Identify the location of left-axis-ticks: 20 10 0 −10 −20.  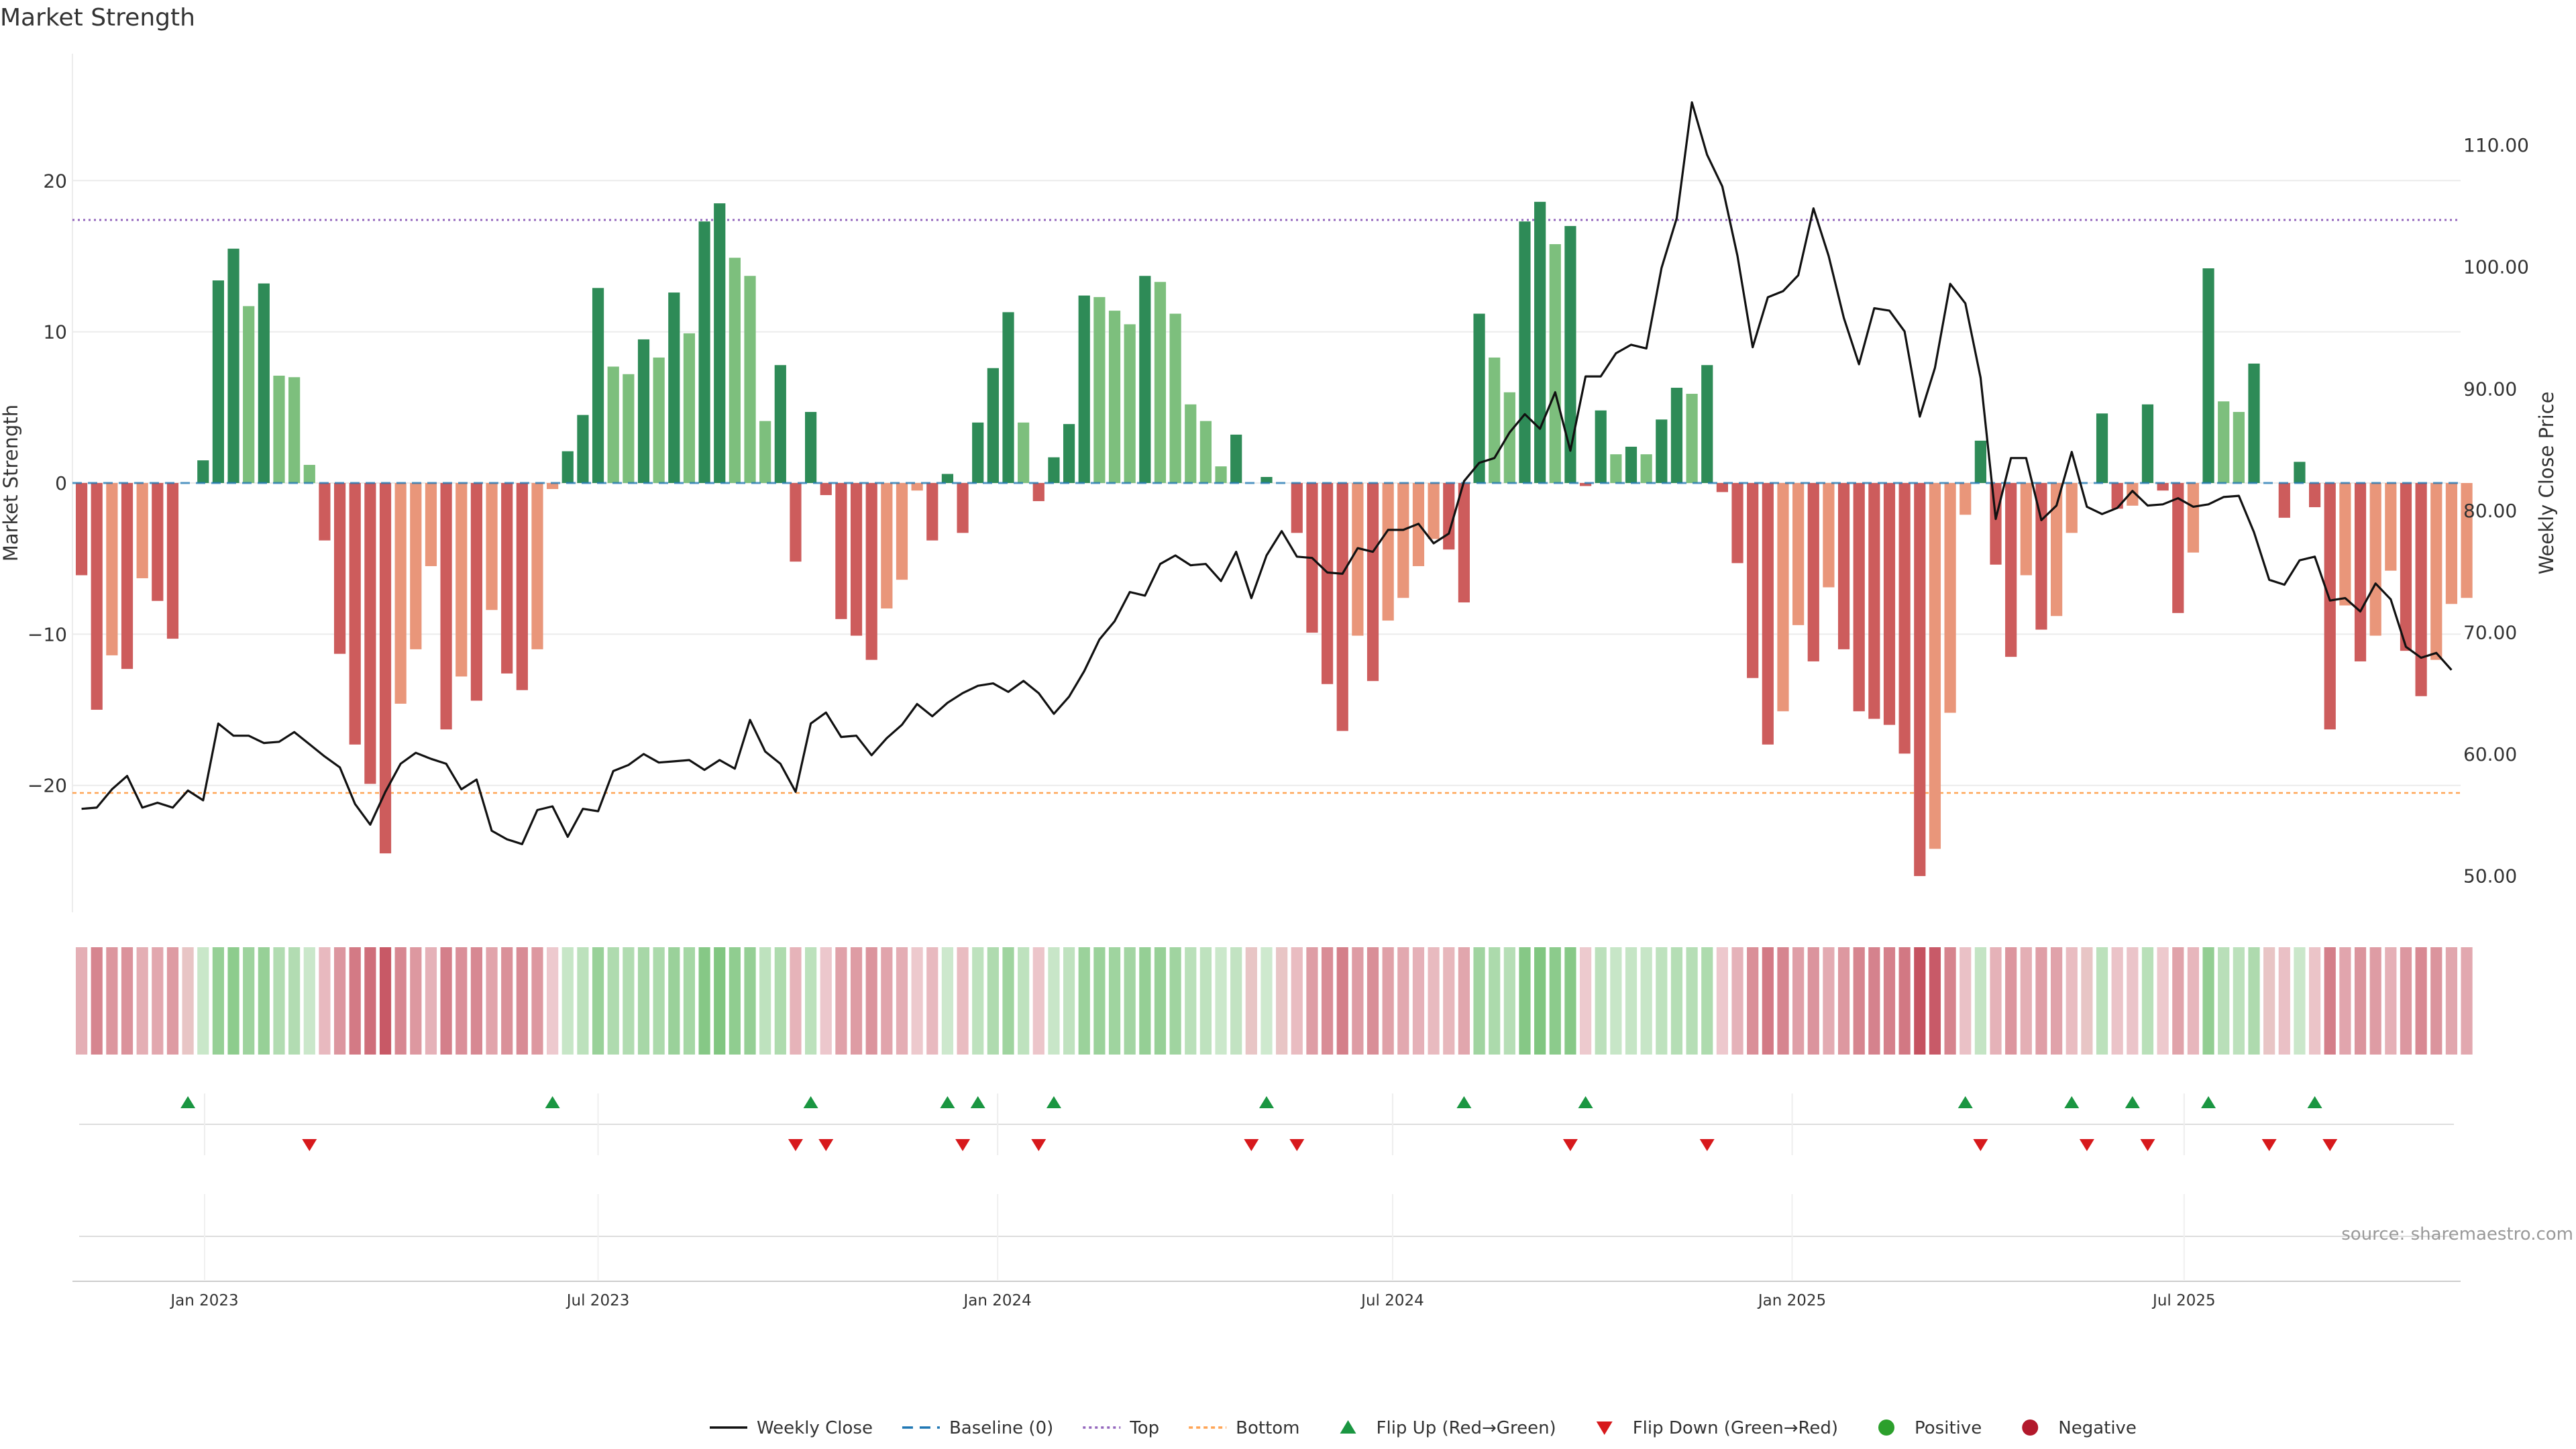
(47, 483).